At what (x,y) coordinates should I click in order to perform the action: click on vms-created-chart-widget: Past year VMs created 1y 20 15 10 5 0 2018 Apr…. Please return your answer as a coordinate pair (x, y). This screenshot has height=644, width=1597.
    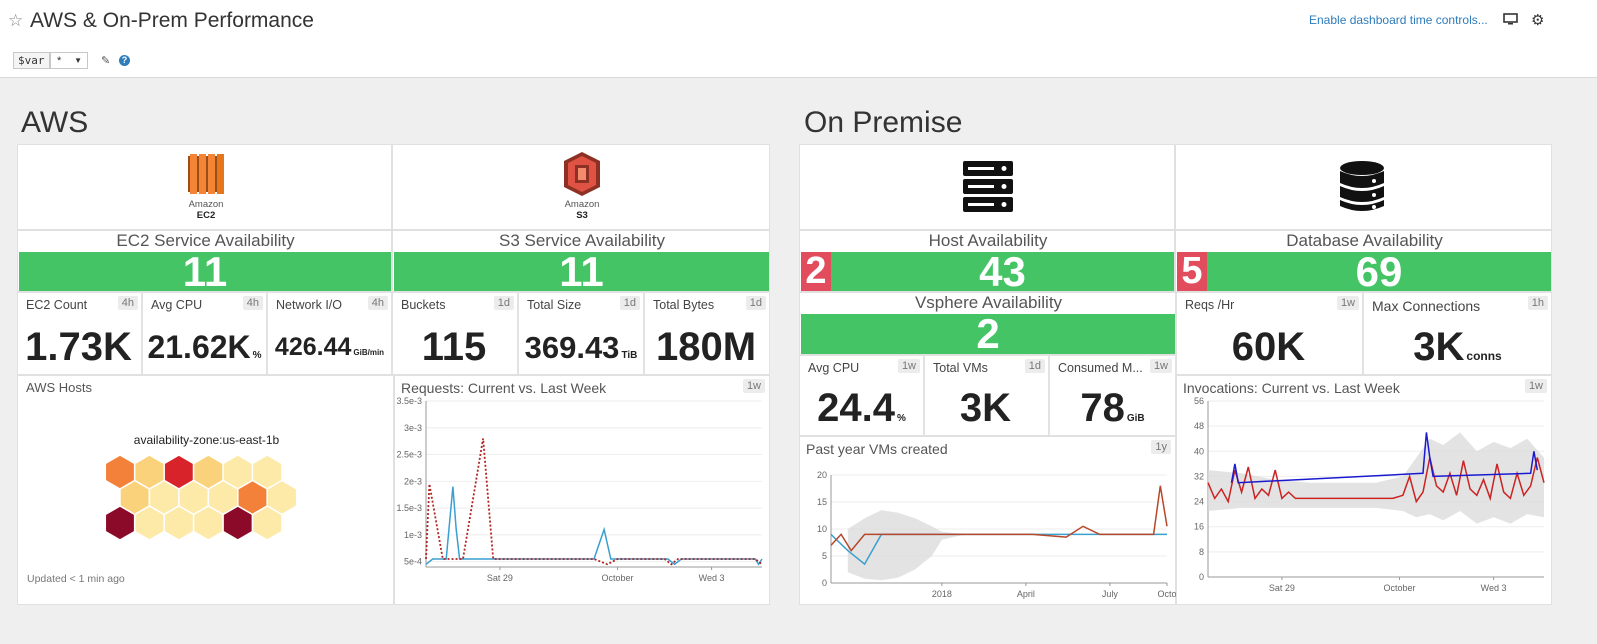
    Looking at the image, I should click on (988, 520).